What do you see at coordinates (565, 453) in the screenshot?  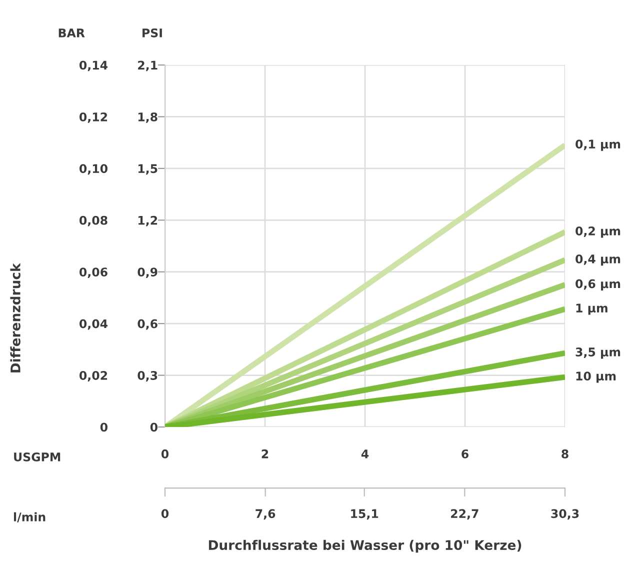 I see `x-tick-label: 8` at bounding box center [565, 453].